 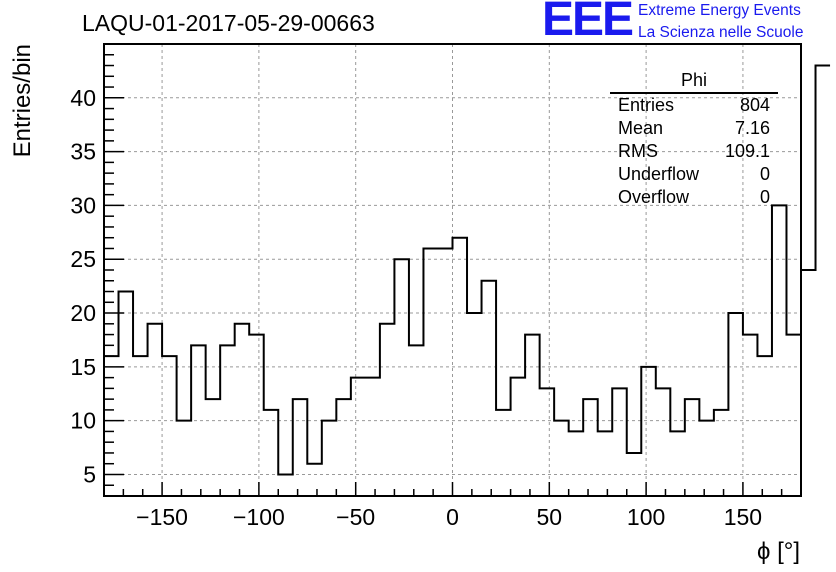 I want to click on stats-label: Underflow, so click(x=659, y=174).